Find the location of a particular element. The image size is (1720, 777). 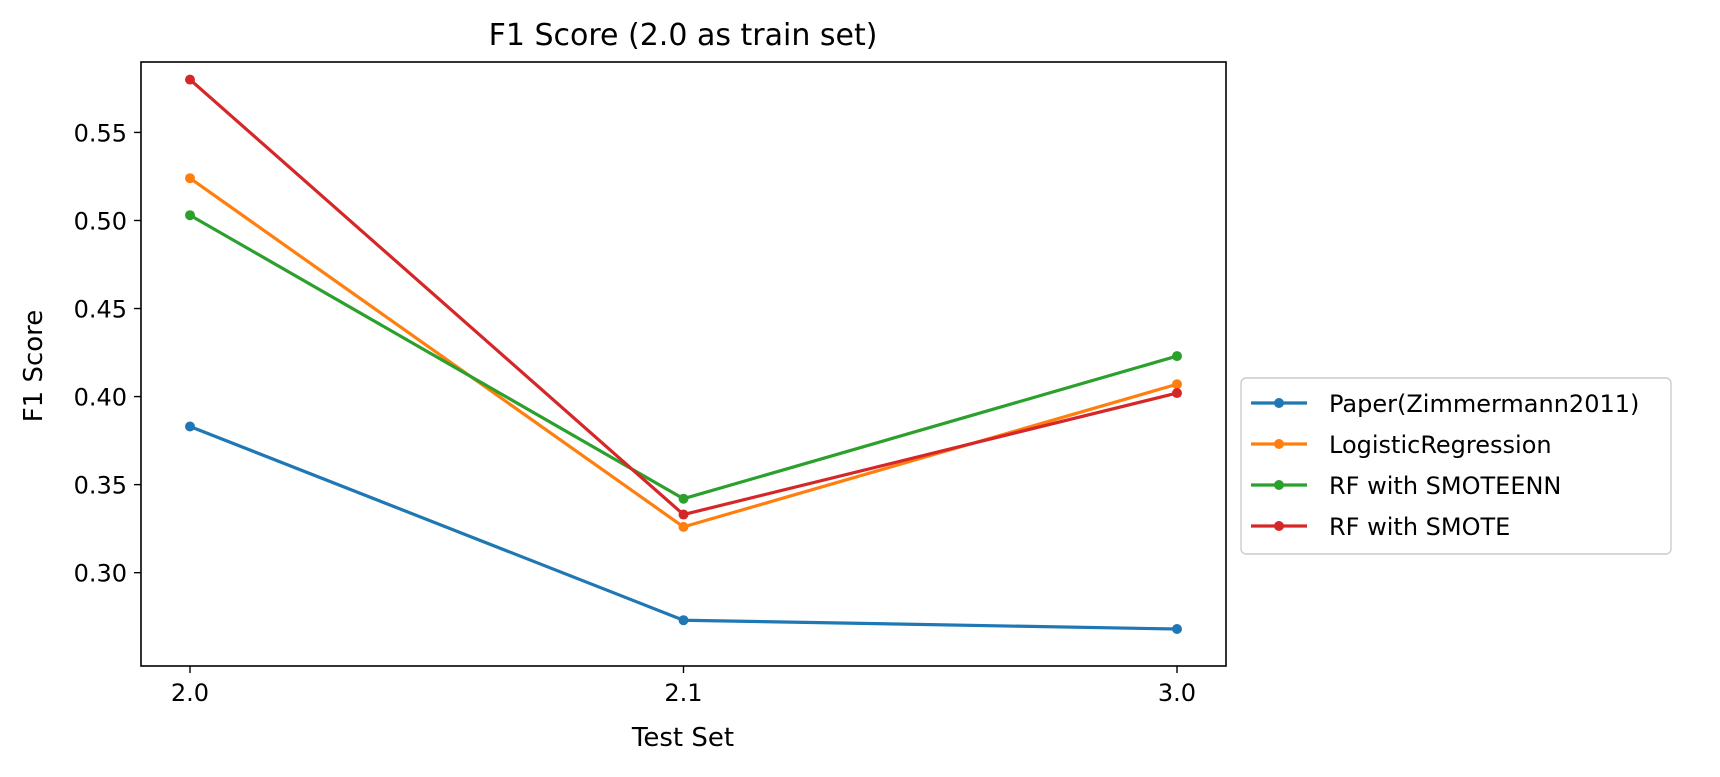

y-tick-label: 0.35 is located at coordinates (100, 486).